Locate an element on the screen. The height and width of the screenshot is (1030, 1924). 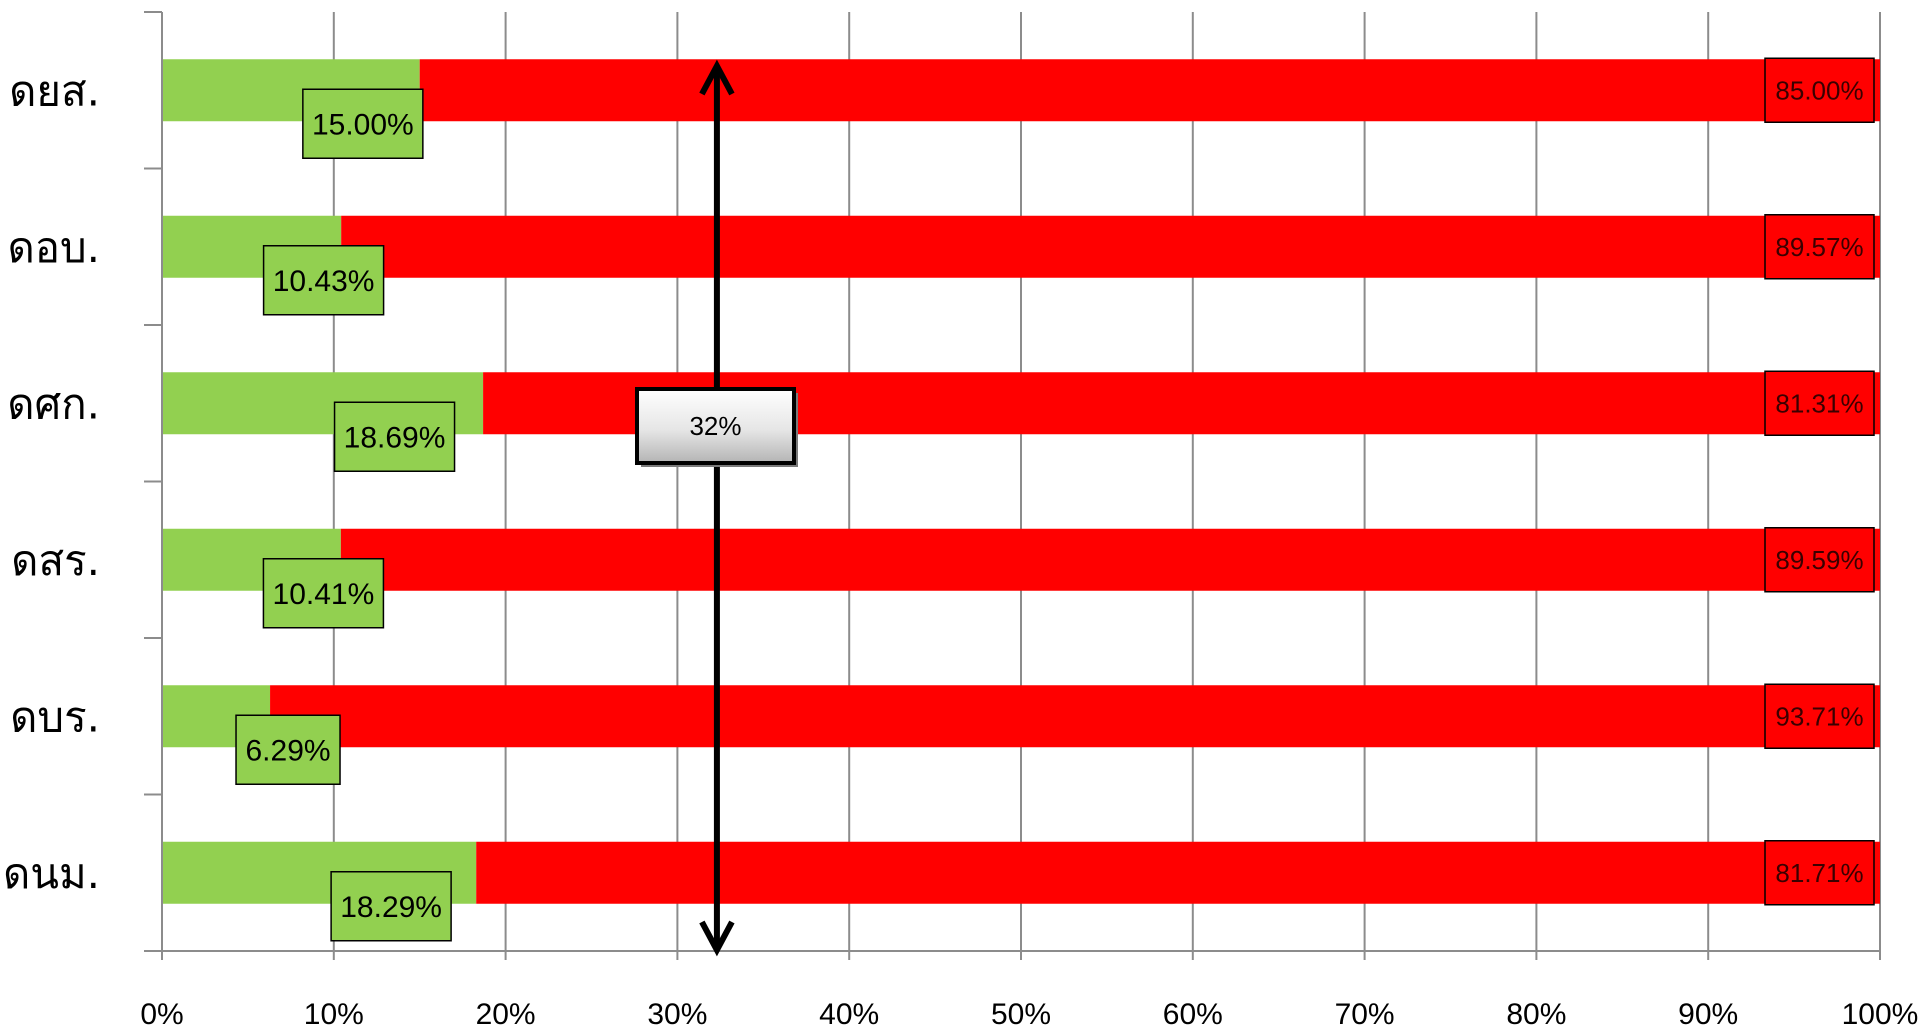
green-value-label: 18.29% is located at coordinates (391, 907).